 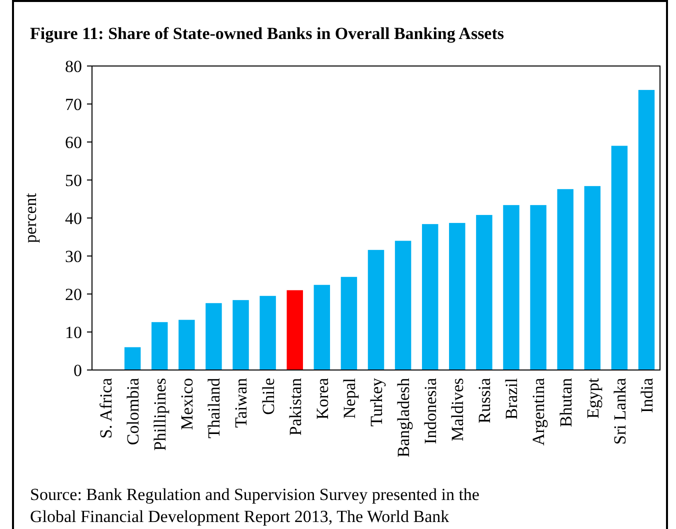 I want to click on x-tick-label: Pakistan, so click(x=295, y=407).